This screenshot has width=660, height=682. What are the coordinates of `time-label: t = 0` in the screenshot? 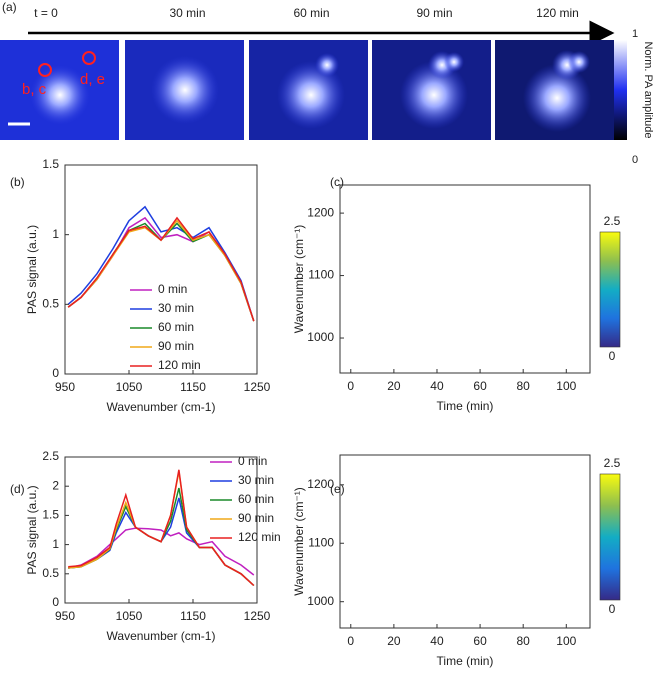 It's located at (46, 13).